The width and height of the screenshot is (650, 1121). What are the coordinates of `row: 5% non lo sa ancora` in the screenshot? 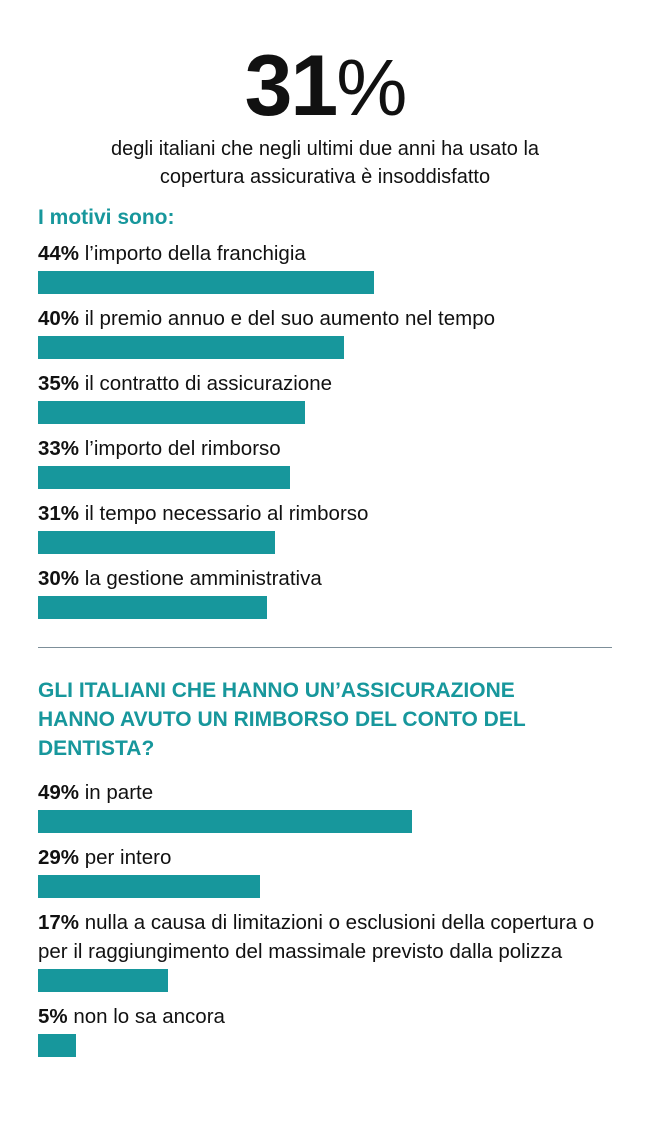 It's located at (325, 1029).